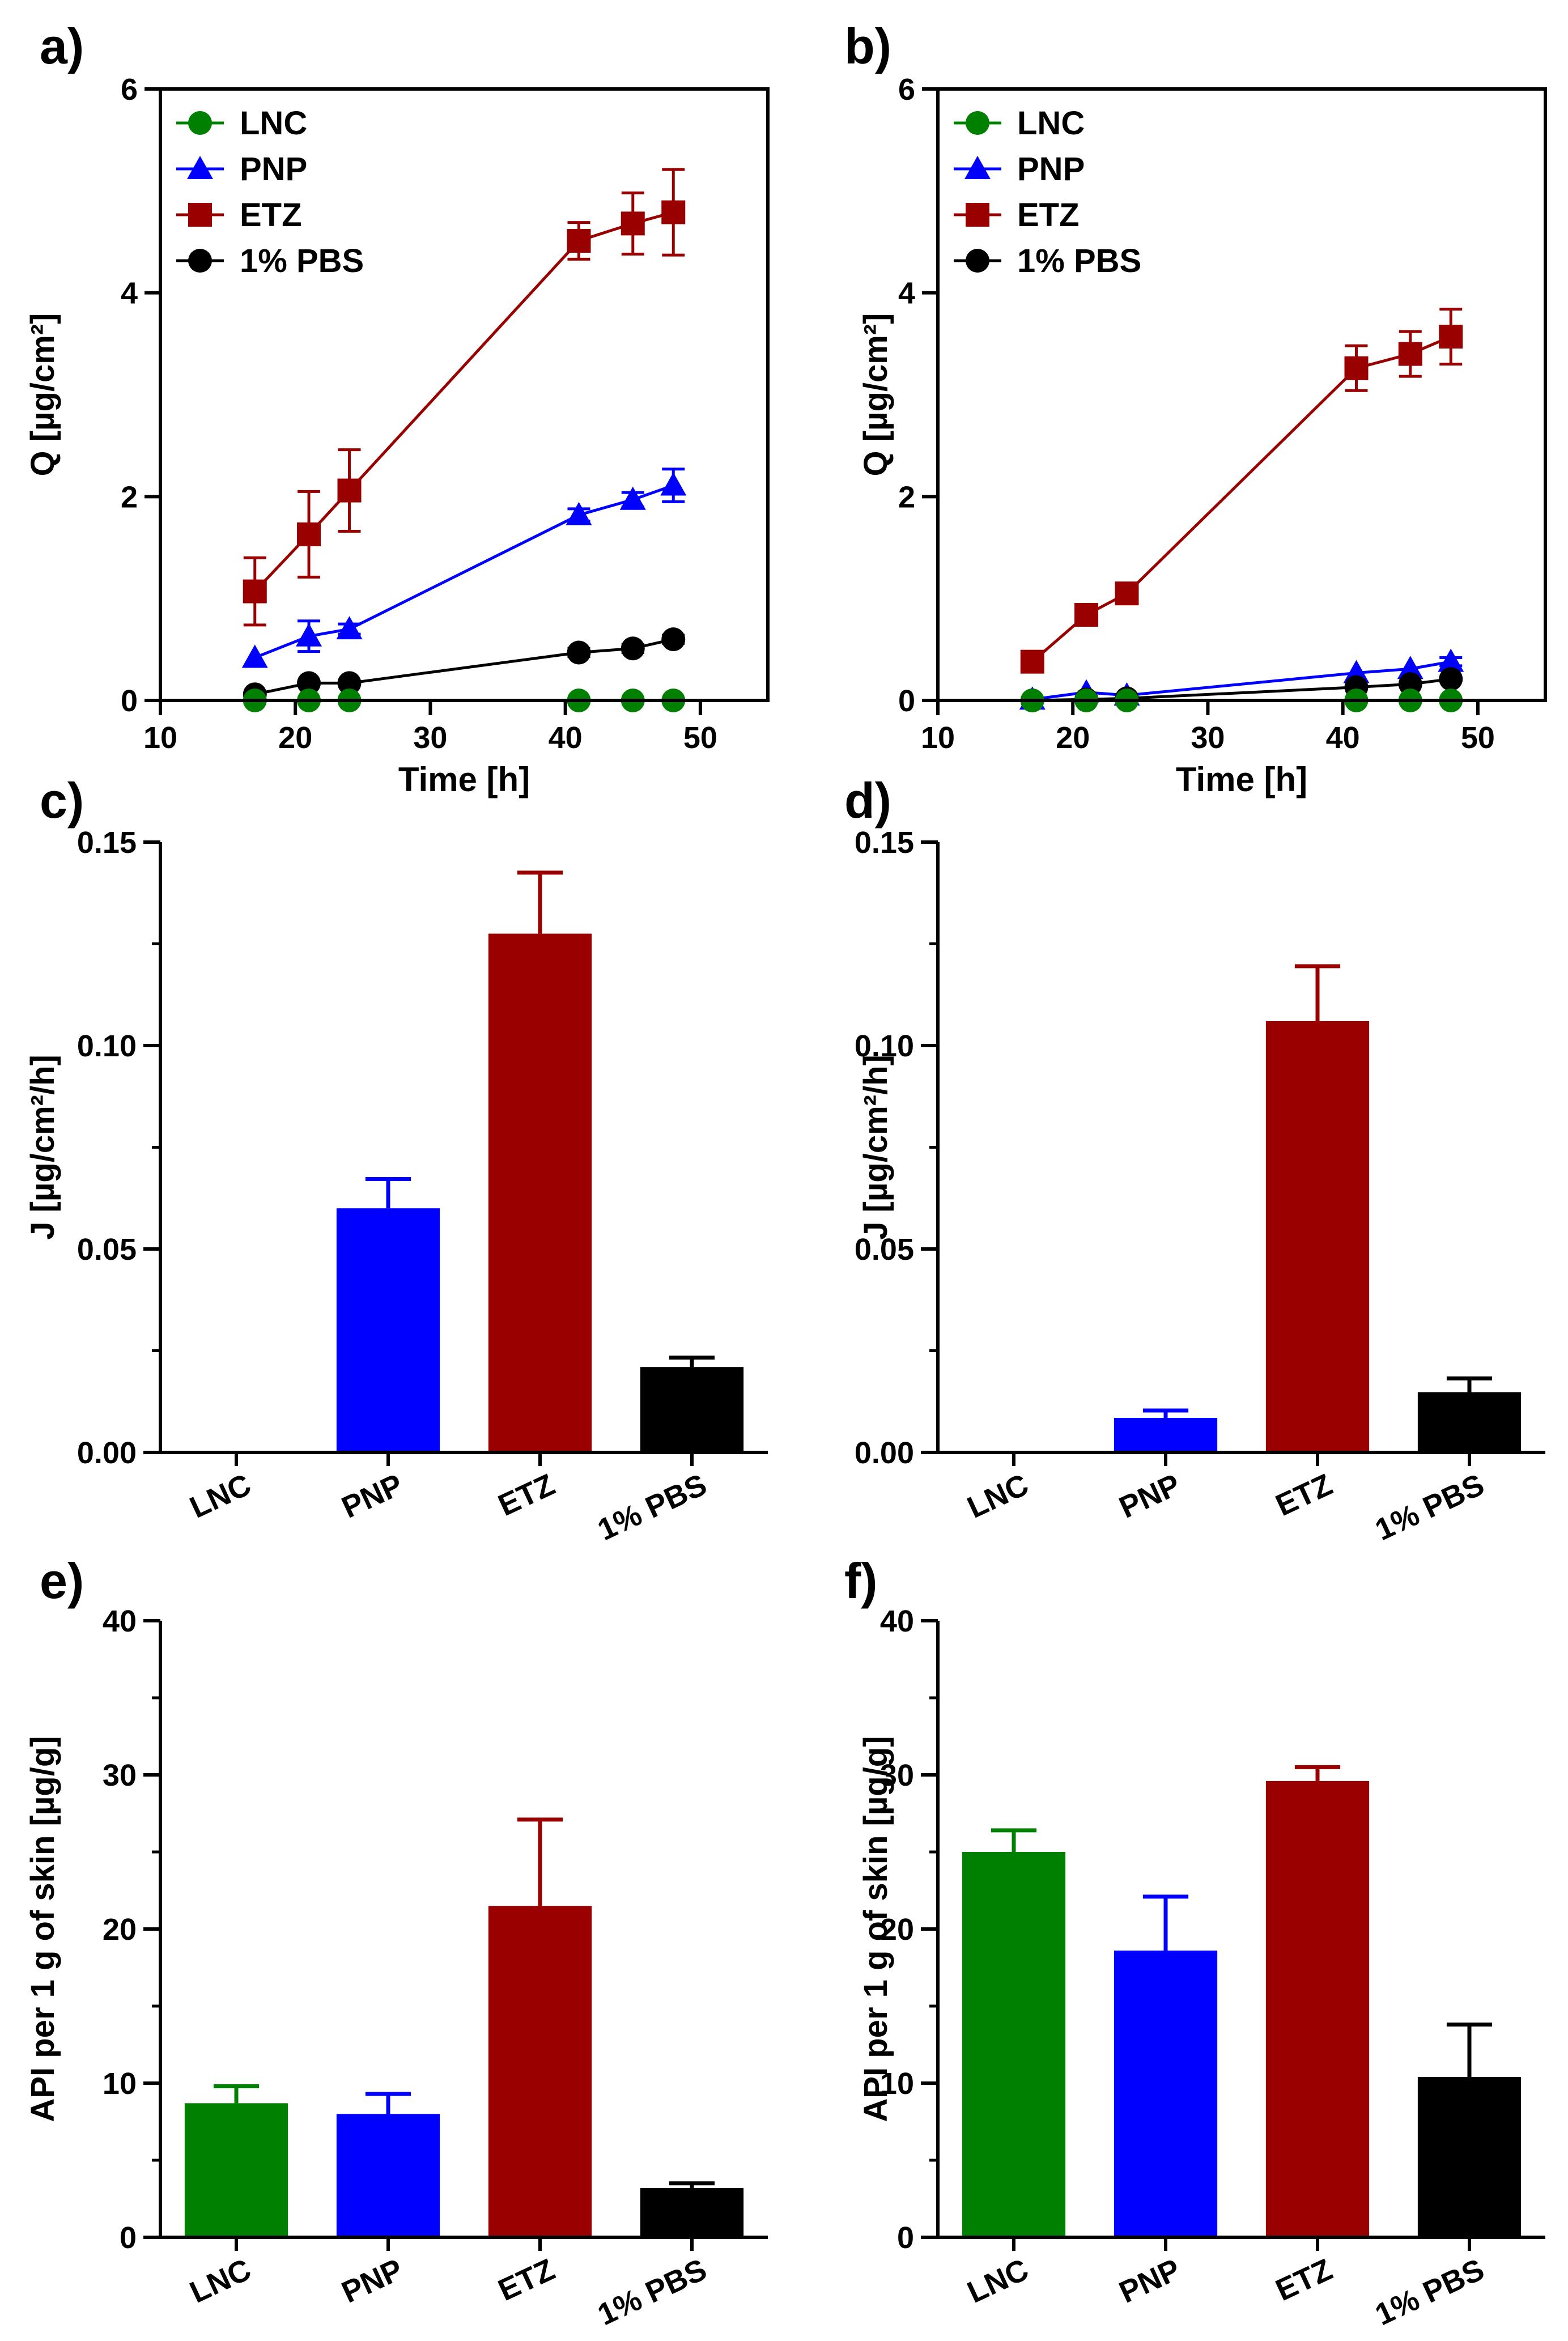 Image resolution: width=1568 pixels, height=2341 pixels. Describe the element at coordinates (62, 1581) in the screenshot. I see `panel-label: e)` at that location.